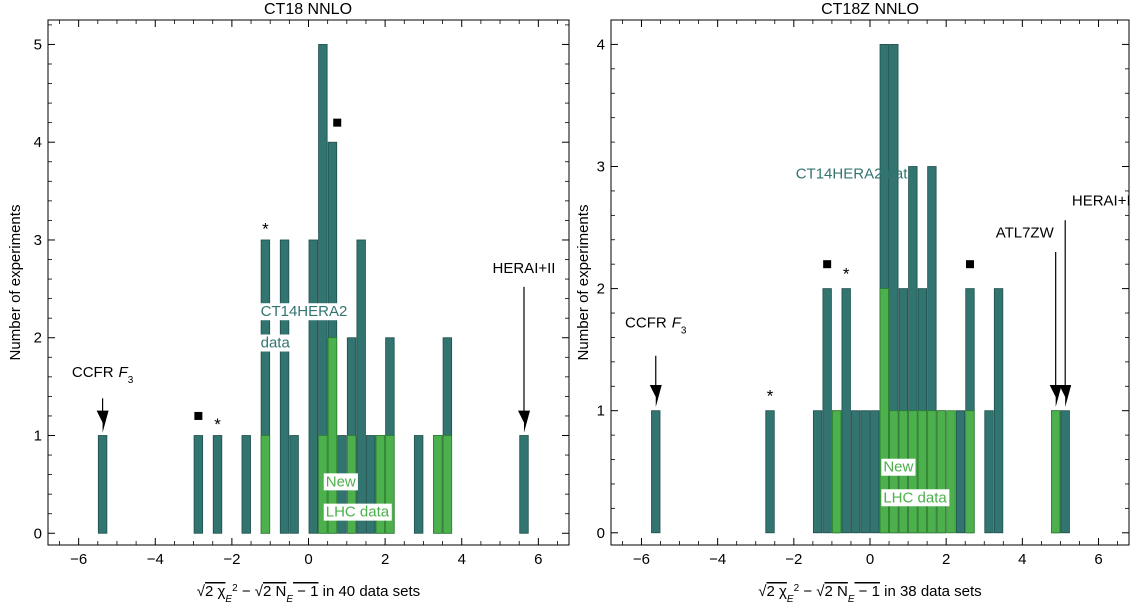 The height and width of the screenshot is (615, 1139). Describe the element at coordinates (601, 533) in the screenshot. I see `y-tick-label: 0` at that location.